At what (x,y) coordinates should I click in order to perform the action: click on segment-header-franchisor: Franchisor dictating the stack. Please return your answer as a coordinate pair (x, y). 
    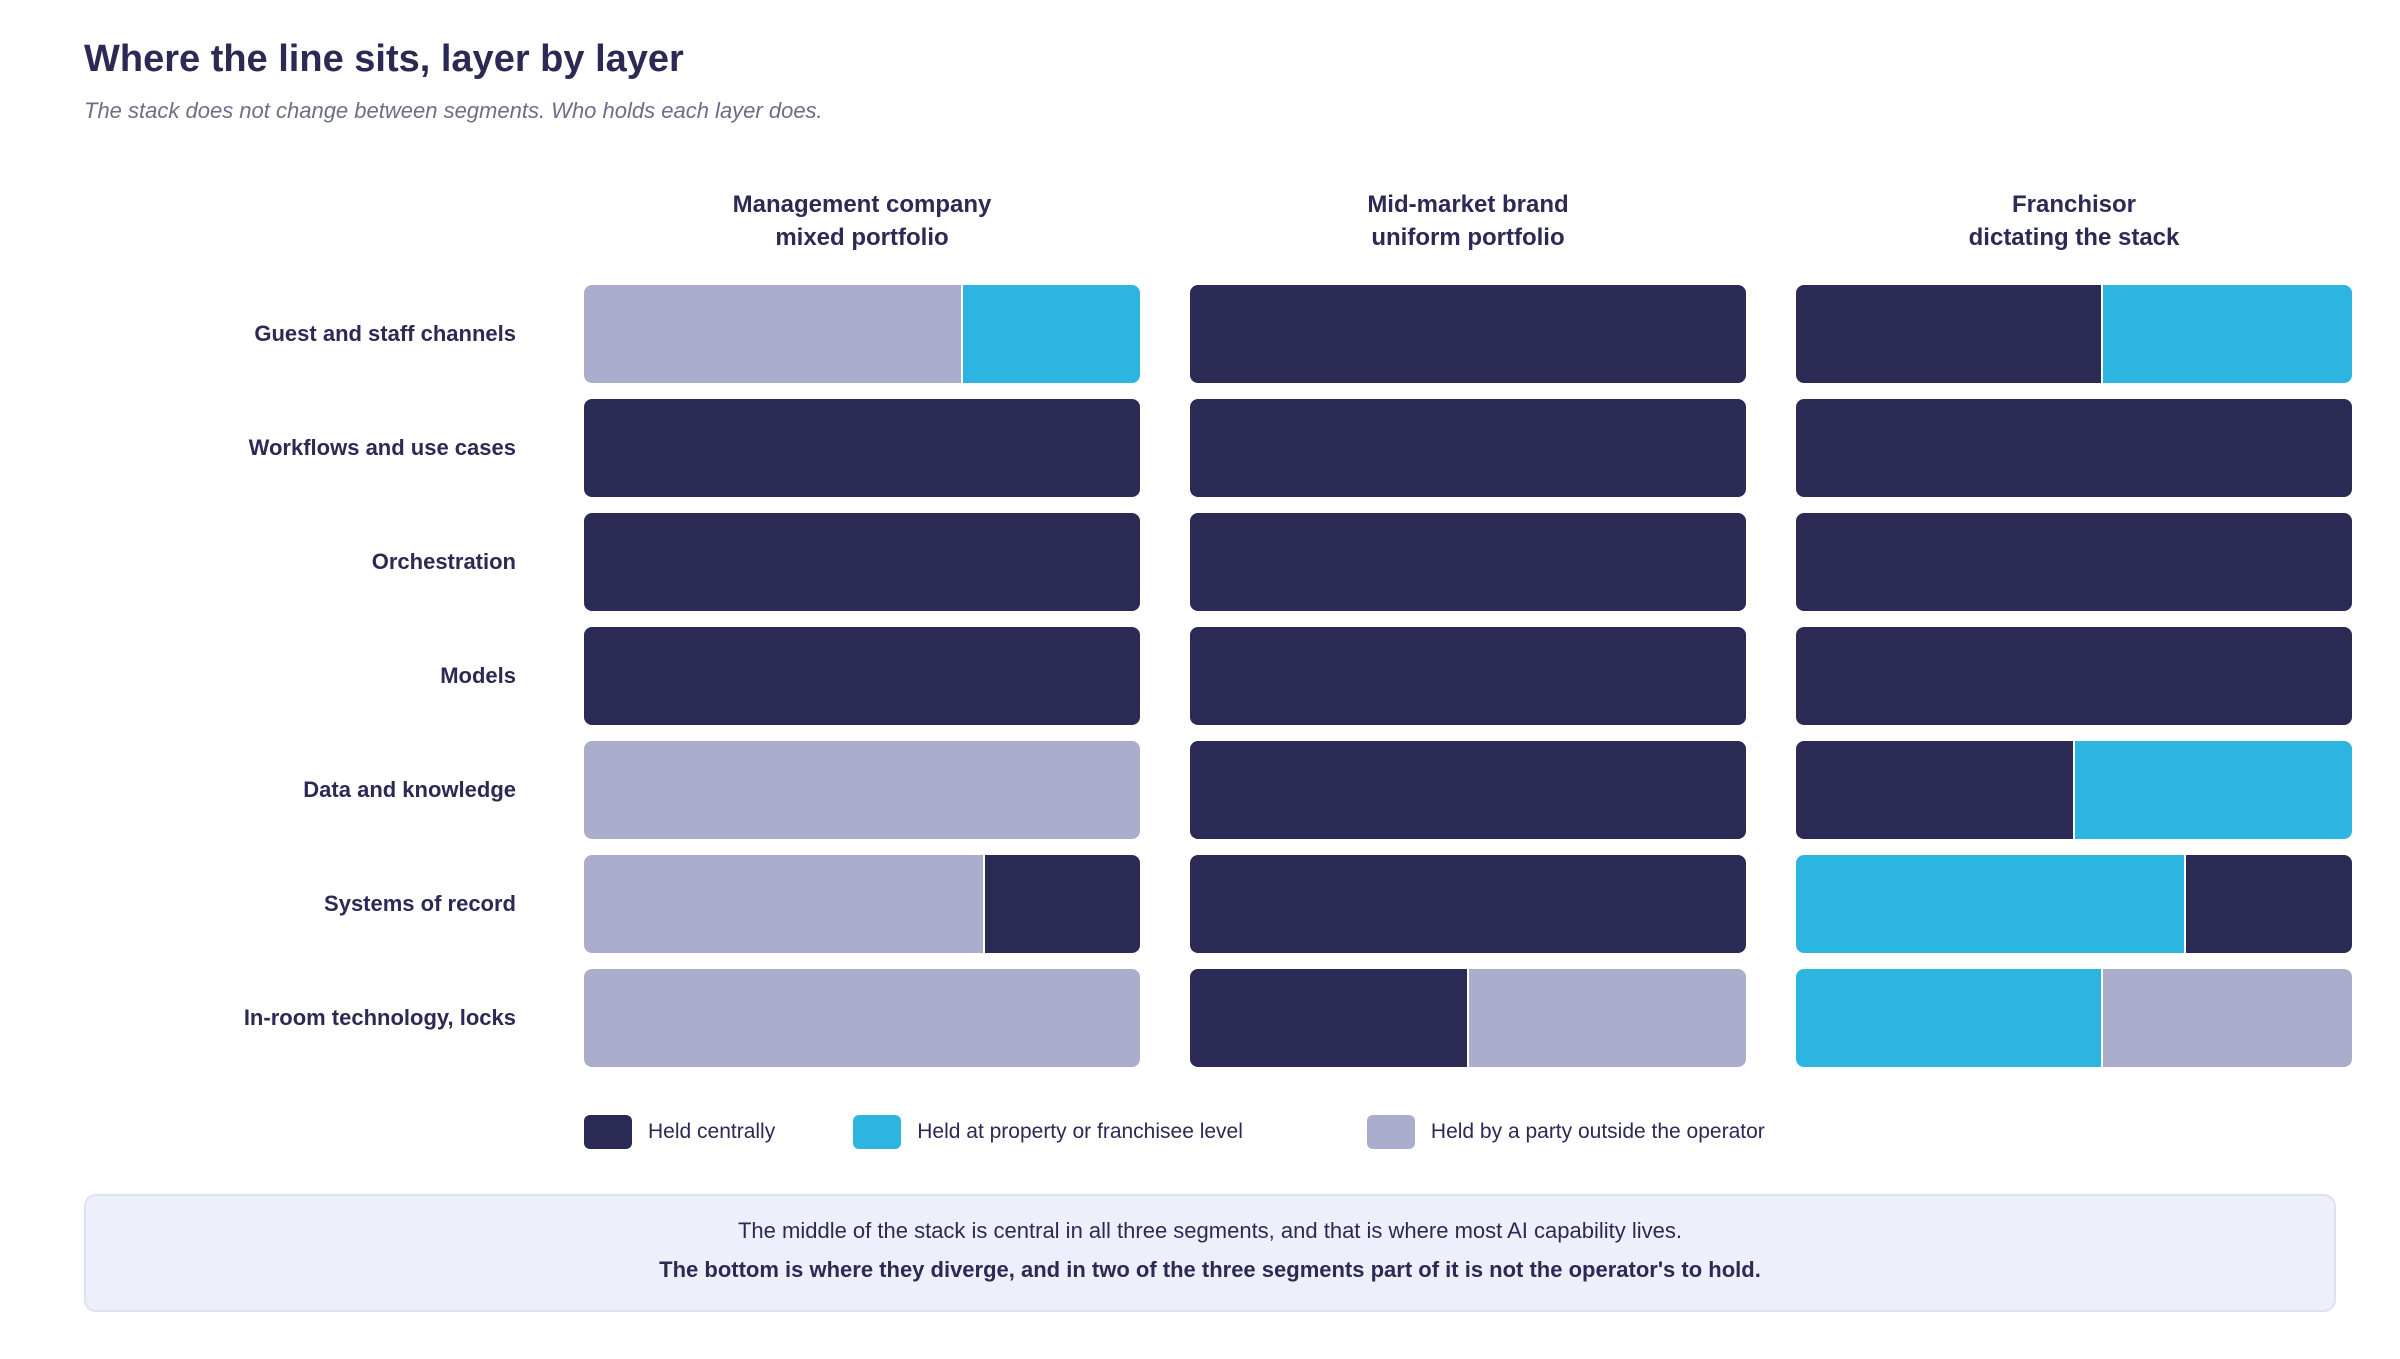
    Looking at the image, I should click on (2074, 221).